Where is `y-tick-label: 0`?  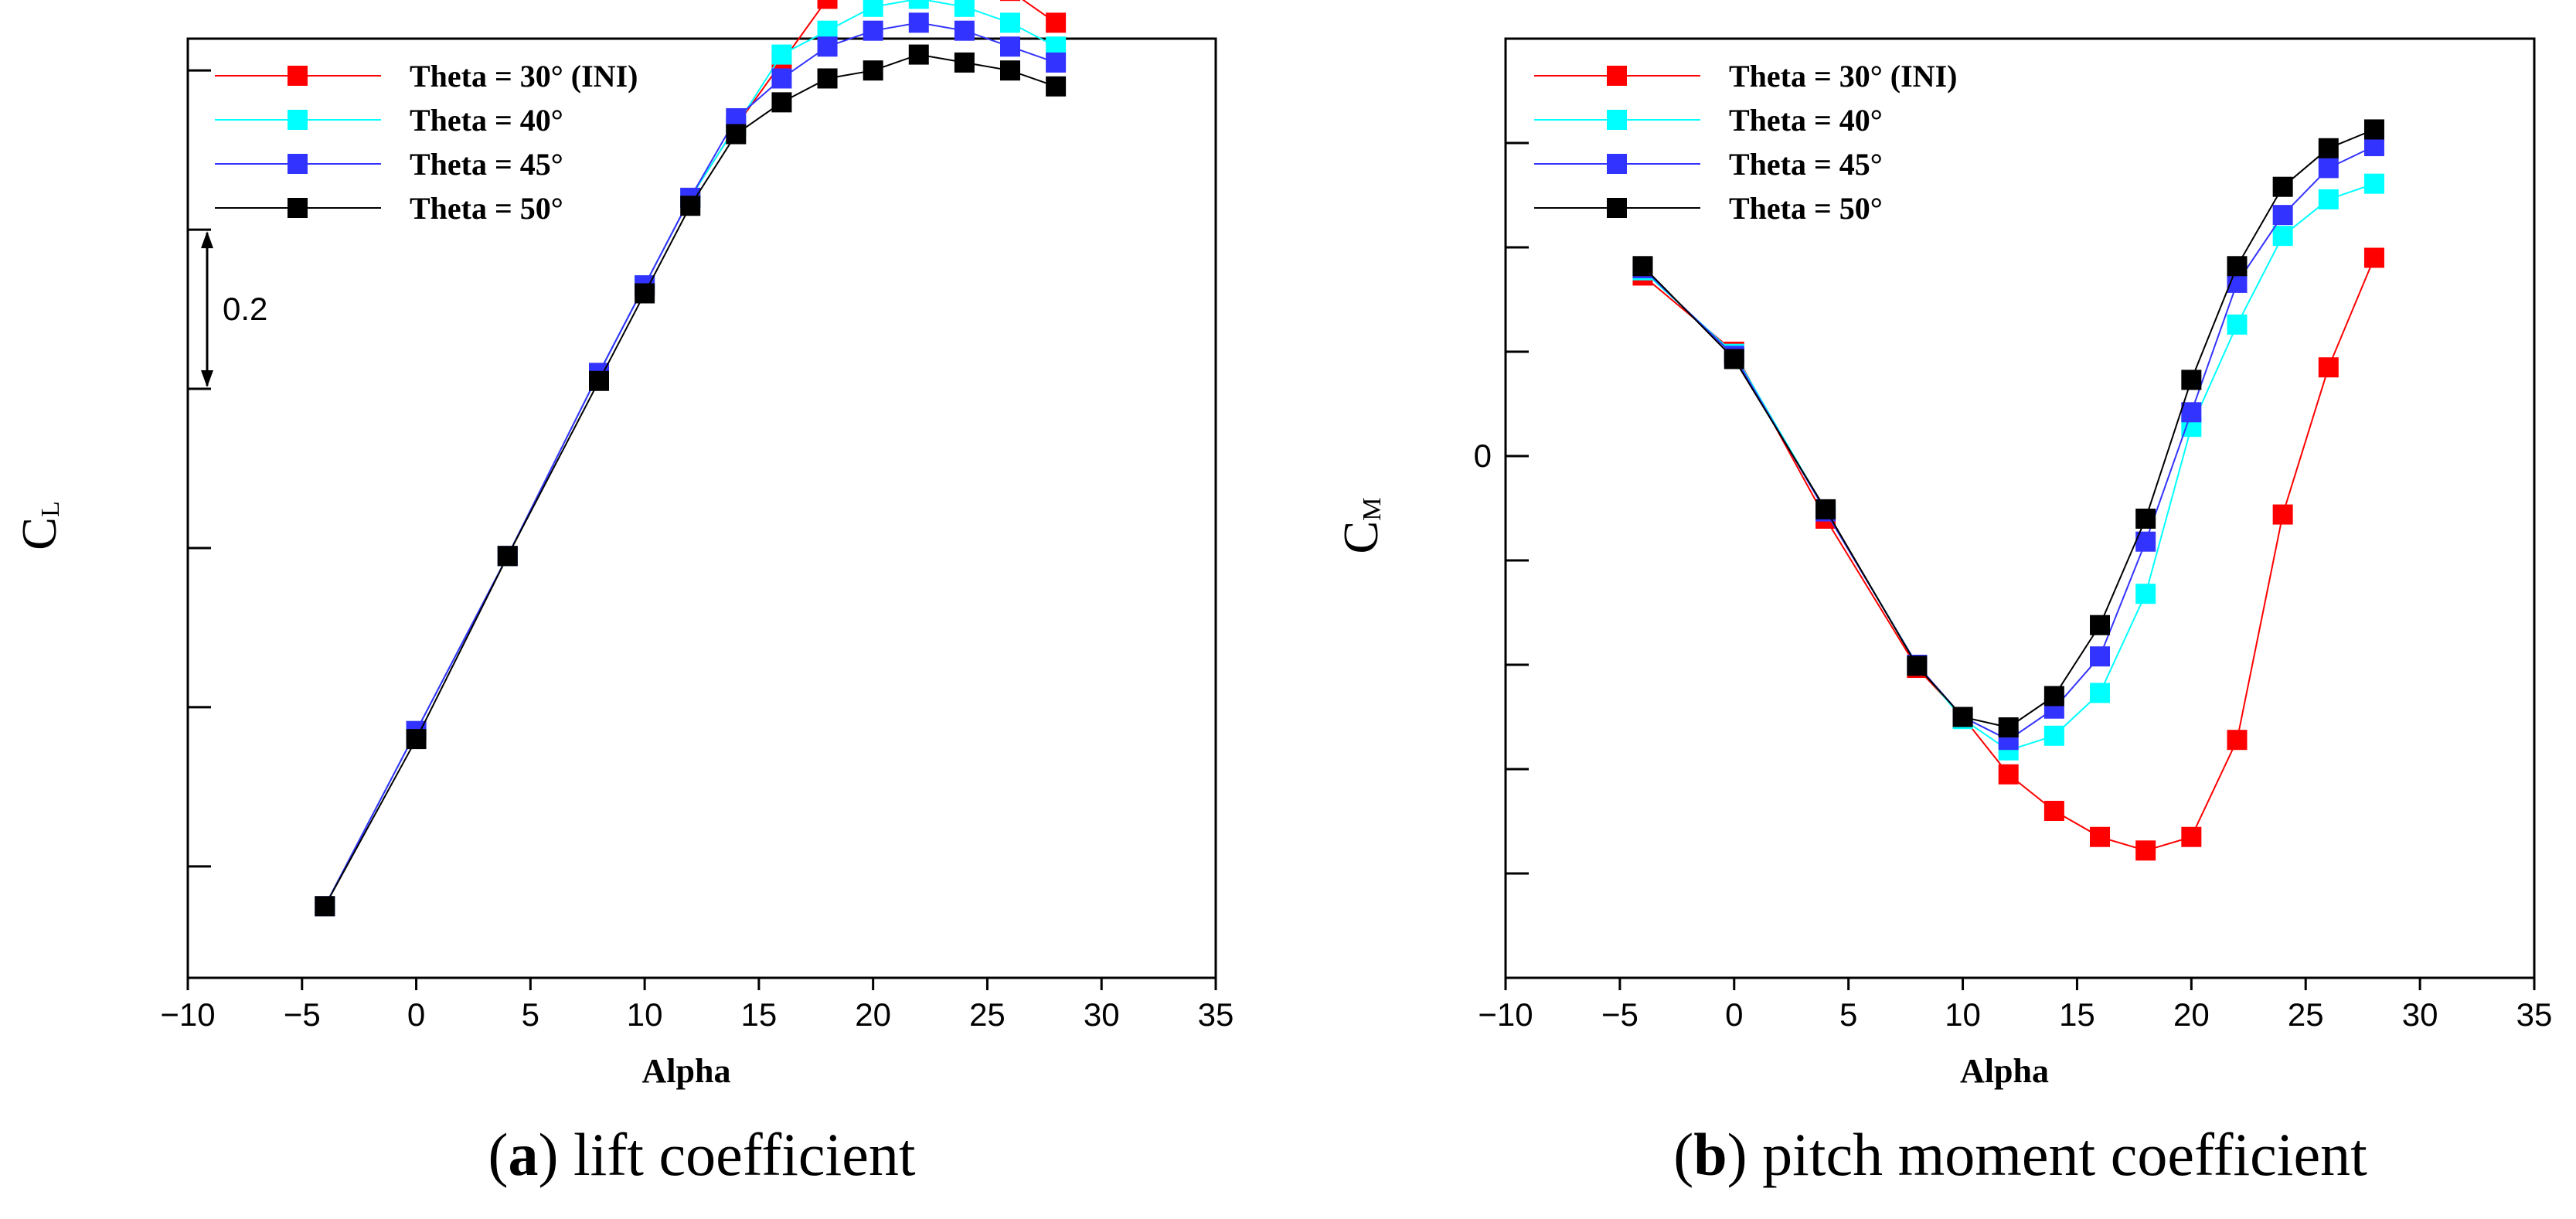
y-tick-label: 0 is located at coordinates (1483, 456).